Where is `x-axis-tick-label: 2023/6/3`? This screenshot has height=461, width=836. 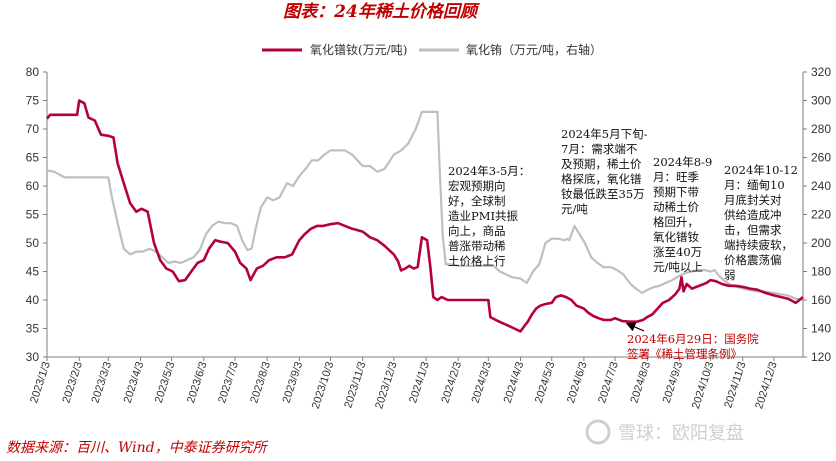 x-axis-tick-label: 2023/6/3 is located at coordinates (197, 382).